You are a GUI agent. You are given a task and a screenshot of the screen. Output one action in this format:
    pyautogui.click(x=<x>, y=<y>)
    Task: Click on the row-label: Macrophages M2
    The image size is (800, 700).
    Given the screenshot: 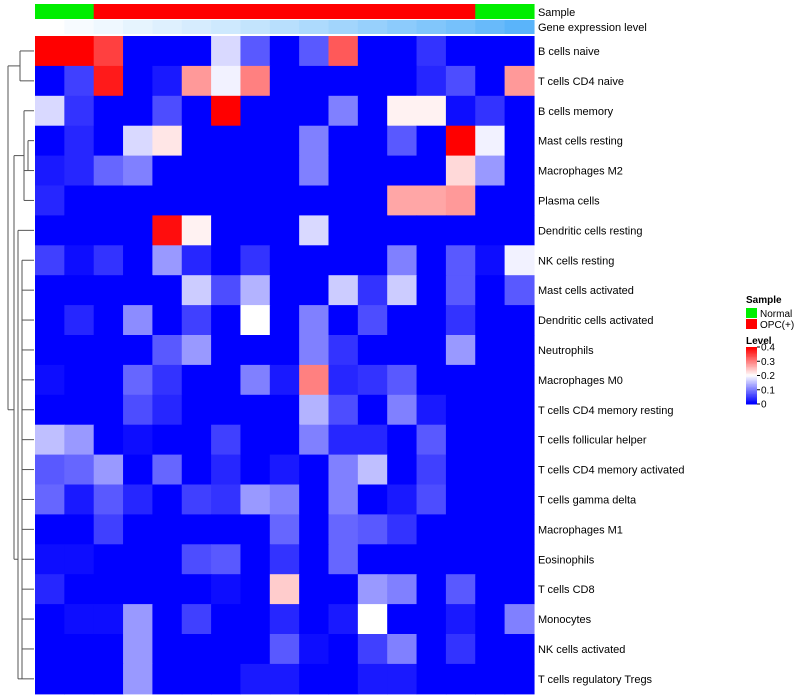 What is the action you would take?
    pyautogui.click(x=580, y=172)
    